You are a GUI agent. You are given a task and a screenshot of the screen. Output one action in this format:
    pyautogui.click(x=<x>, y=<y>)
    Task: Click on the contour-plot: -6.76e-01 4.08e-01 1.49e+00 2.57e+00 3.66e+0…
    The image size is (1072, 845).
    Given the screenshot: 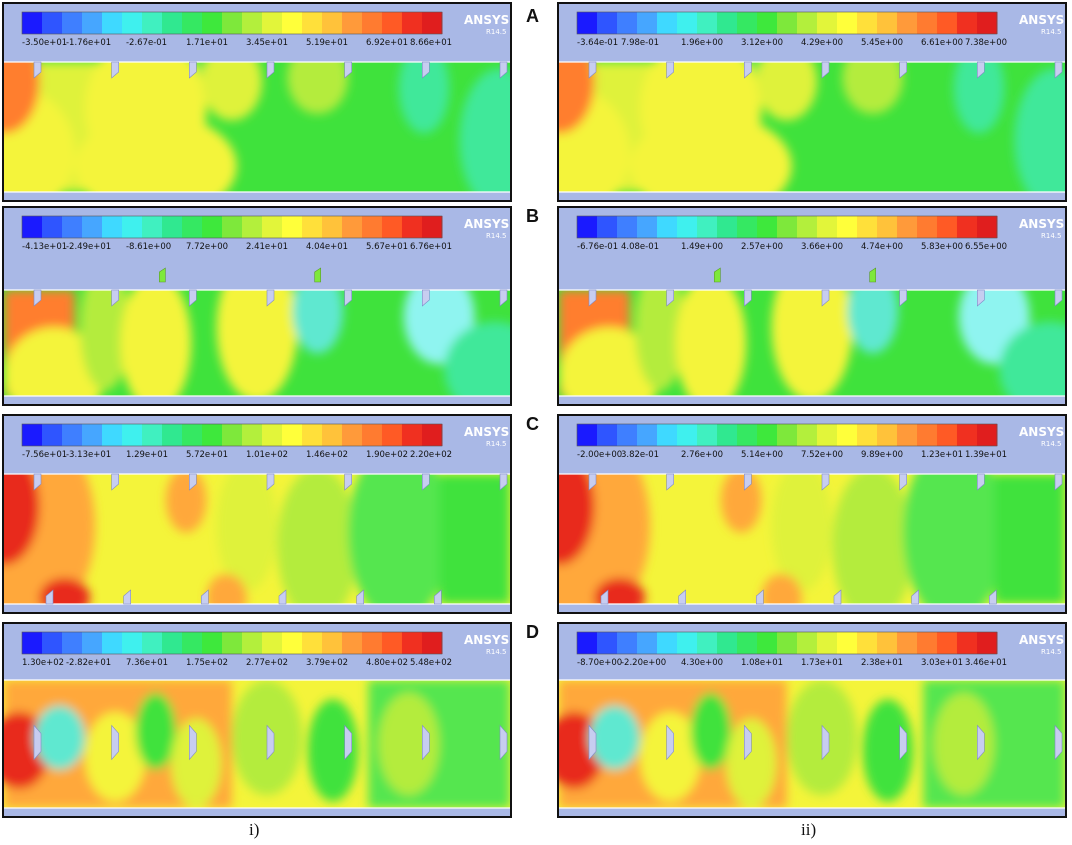 What is the action you would take?
    pyautogui.click(x=812, y=306)
    